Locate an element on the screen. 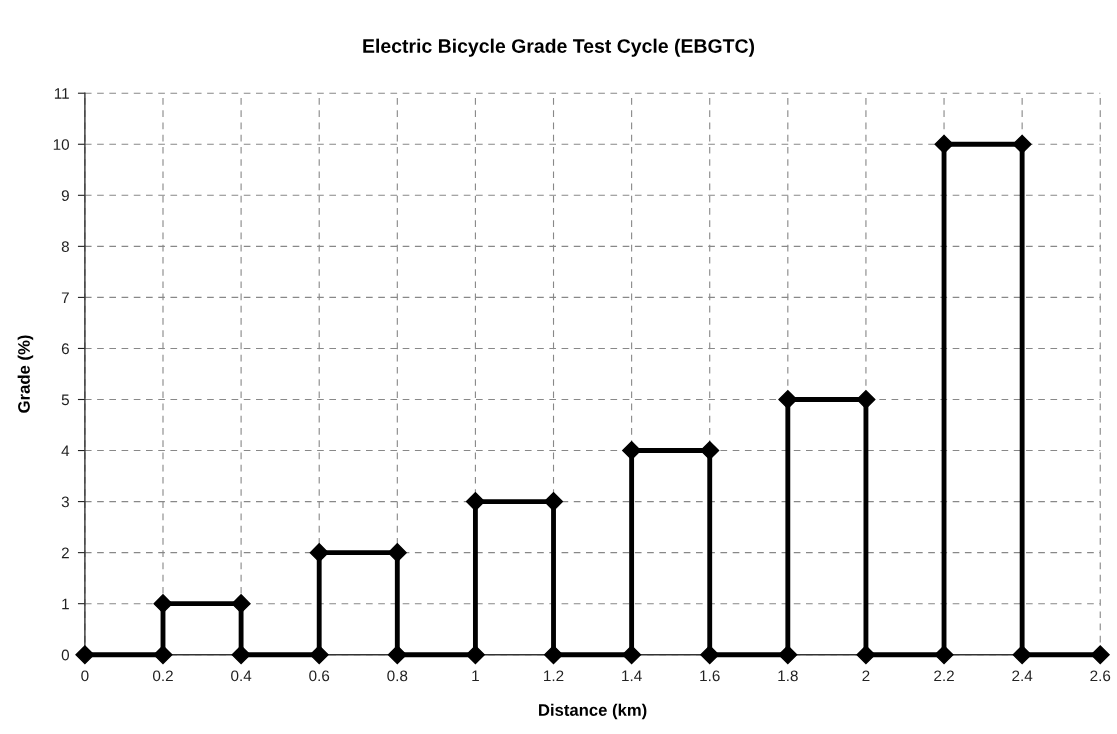  x-tick-label: 1 is located at coordinates (475, 676).